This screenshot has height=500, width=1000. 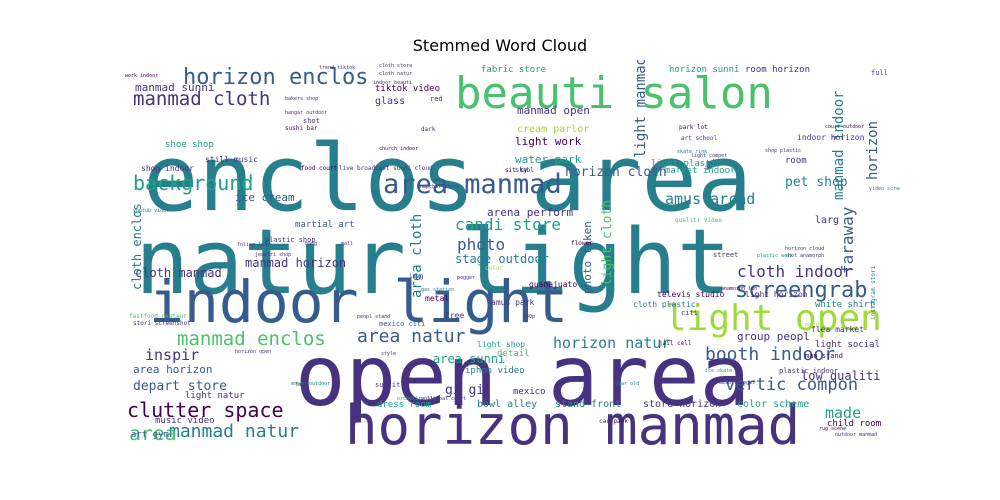 What do you see at coordinates (513, 70) in the screenshot?
I see `word-fabric-store: fabric store` at bounding box center [513, 70].